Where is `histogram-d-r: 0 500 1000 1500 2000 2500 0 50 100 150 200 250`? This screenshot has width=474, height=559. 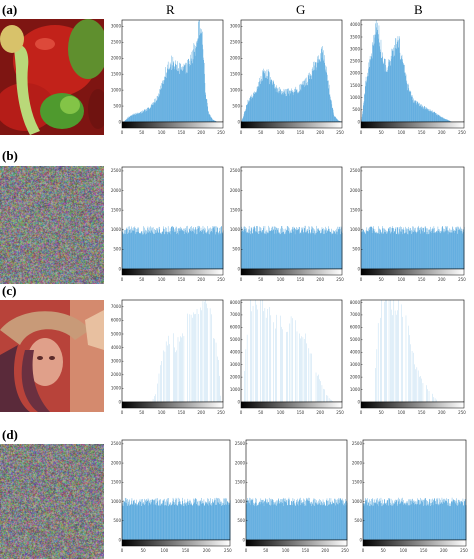
histogram-d-r: 0 500 1000 1500 2000 2500 0 50 100 150 200 250 is located at coordinates (171, 498).